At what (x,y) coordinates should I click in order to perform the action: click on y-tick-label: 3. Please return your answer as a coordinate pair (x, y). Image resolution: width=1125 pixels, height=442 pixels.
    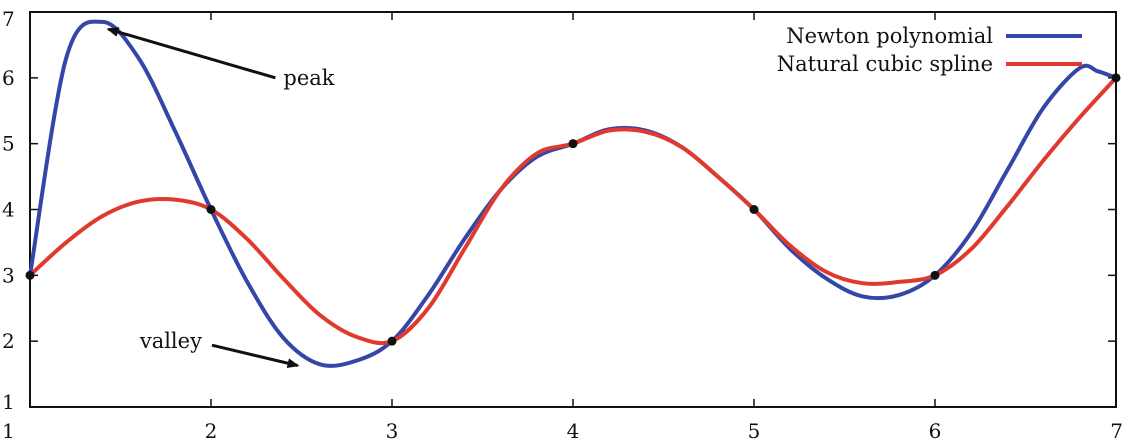
    Looking at the image, I should click on (8, 275).